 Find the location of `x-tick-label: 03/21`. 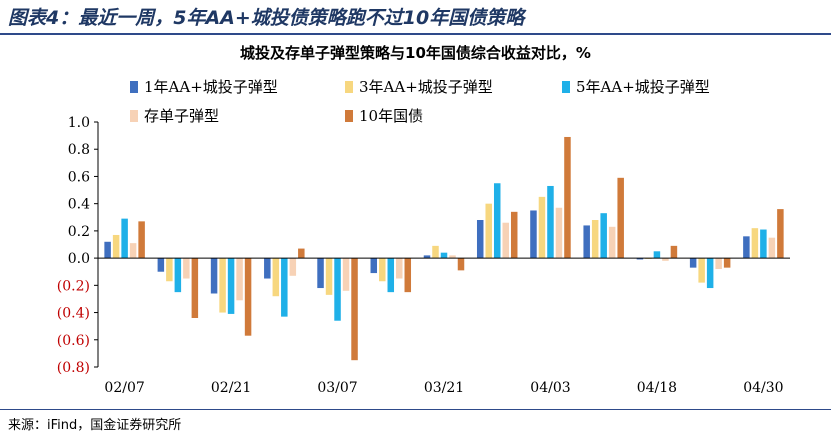

x-tick-label: 03/21 is located at coordinates (444, 388).